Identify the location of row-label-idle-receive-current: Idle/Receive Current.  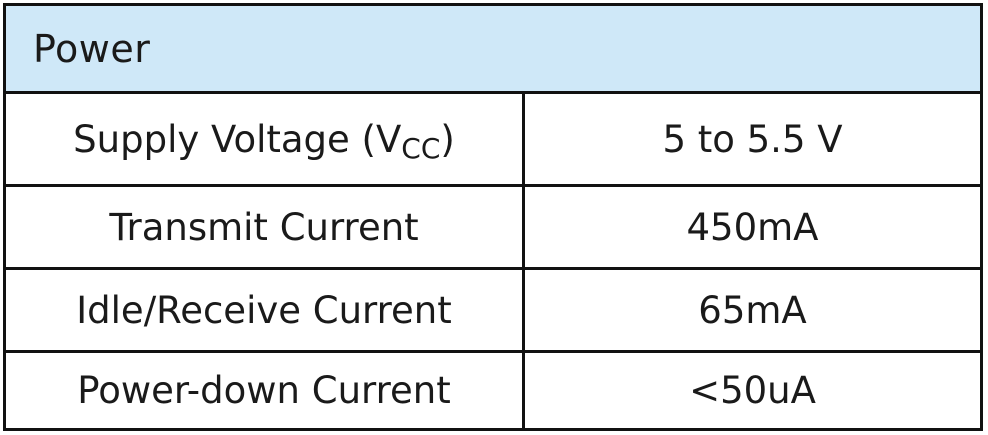
(264, 310).